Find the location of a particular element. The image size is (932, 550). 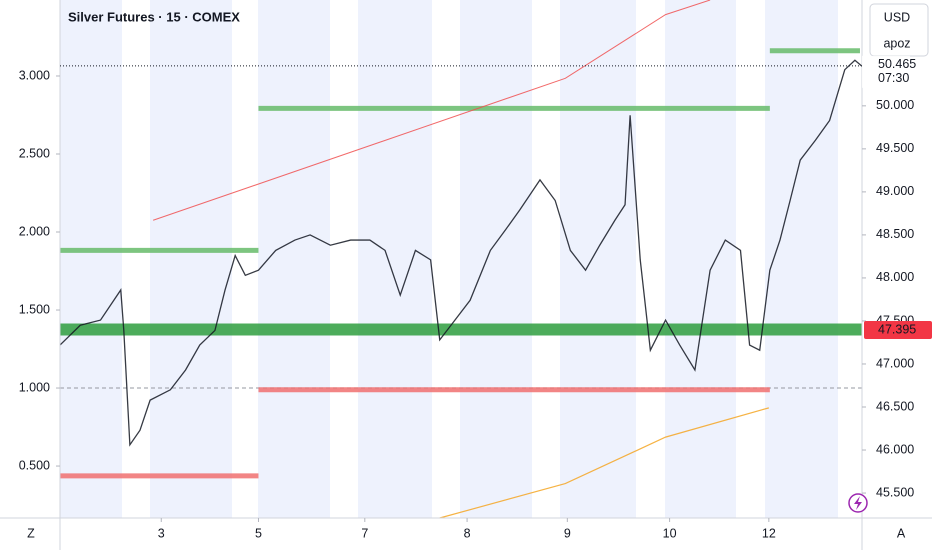

zoom-button: Z is located at coordinates (31, 533).